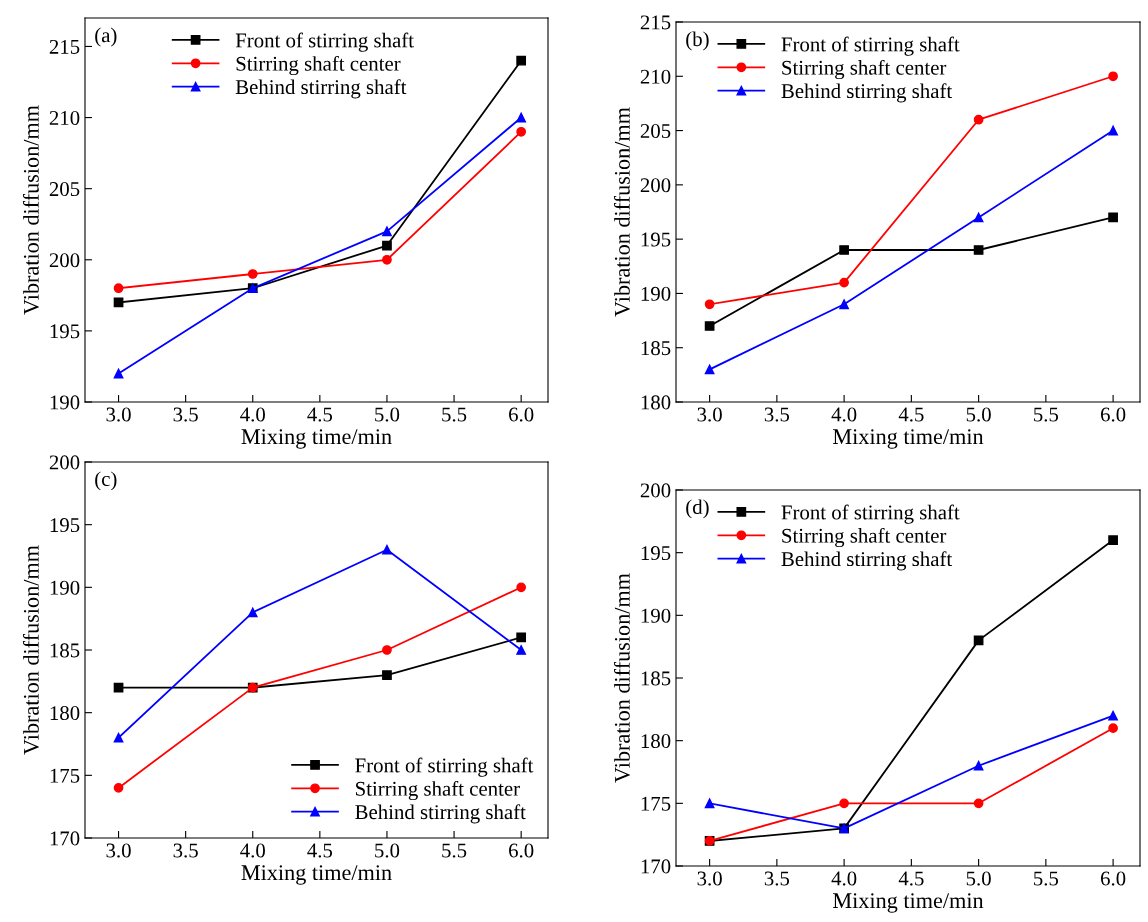 This screenshot has height=922, width=1148. I want to click on annotation: (d), so click(697, 509).